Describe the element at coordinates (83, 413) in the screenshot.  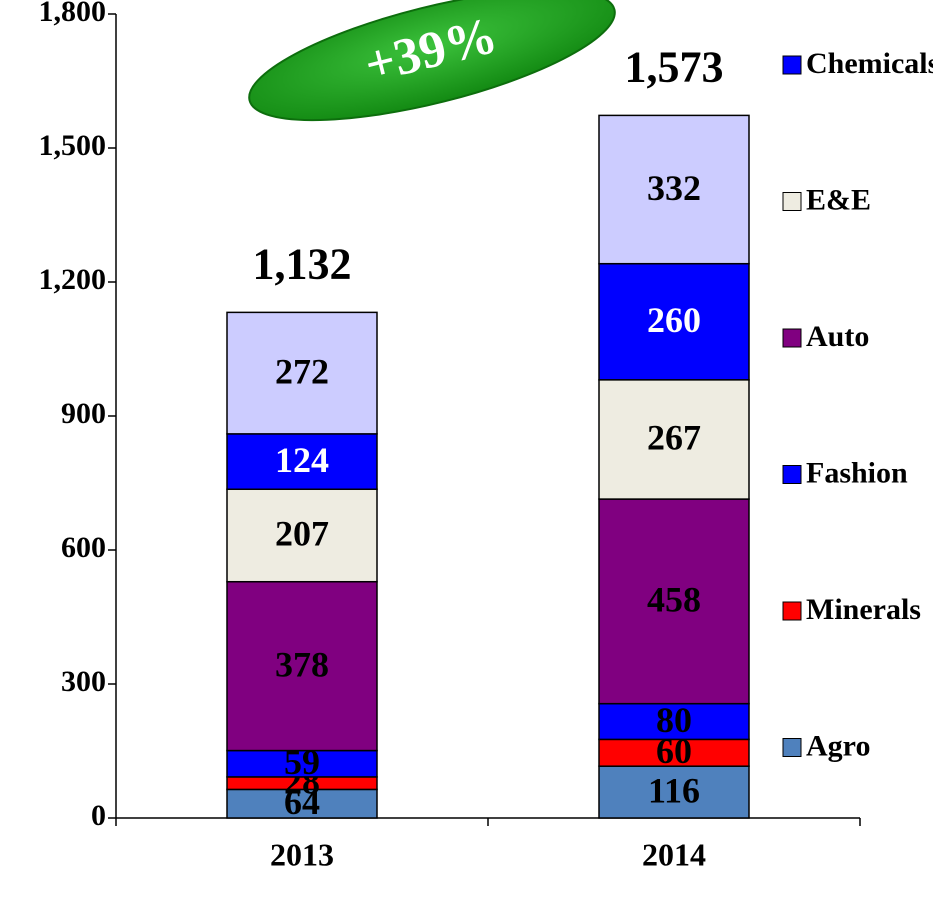
I see `y-tick-label: 900` at that location.